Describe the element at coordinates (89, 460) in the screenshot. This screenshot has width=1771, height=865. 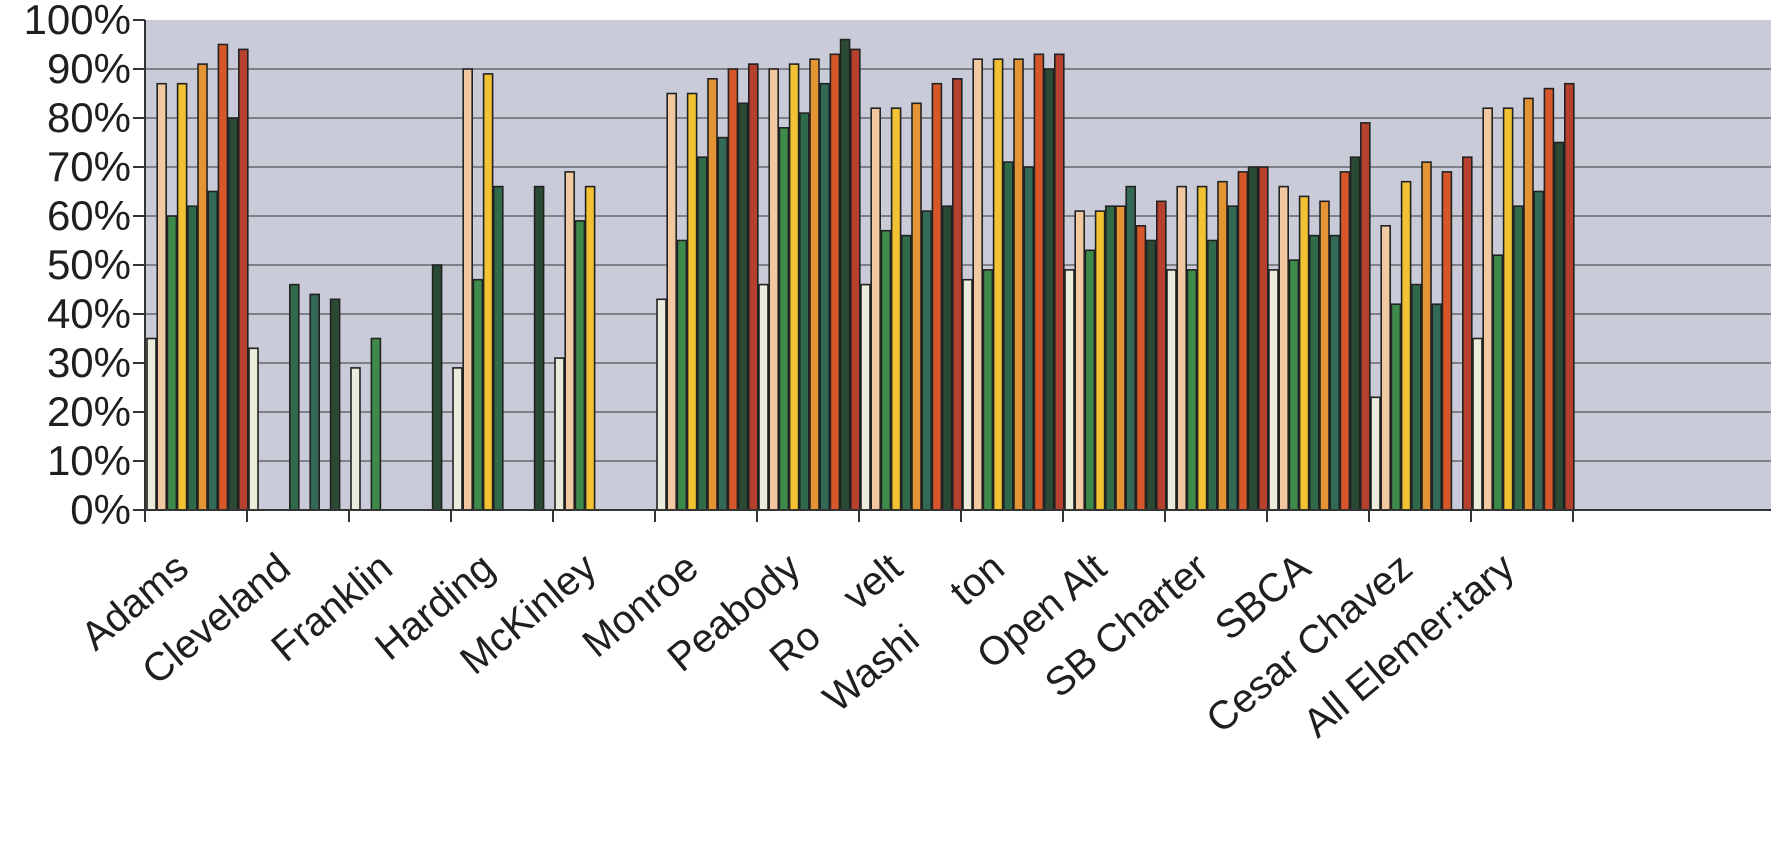
I see `y-tick-label: 10%` at that location.